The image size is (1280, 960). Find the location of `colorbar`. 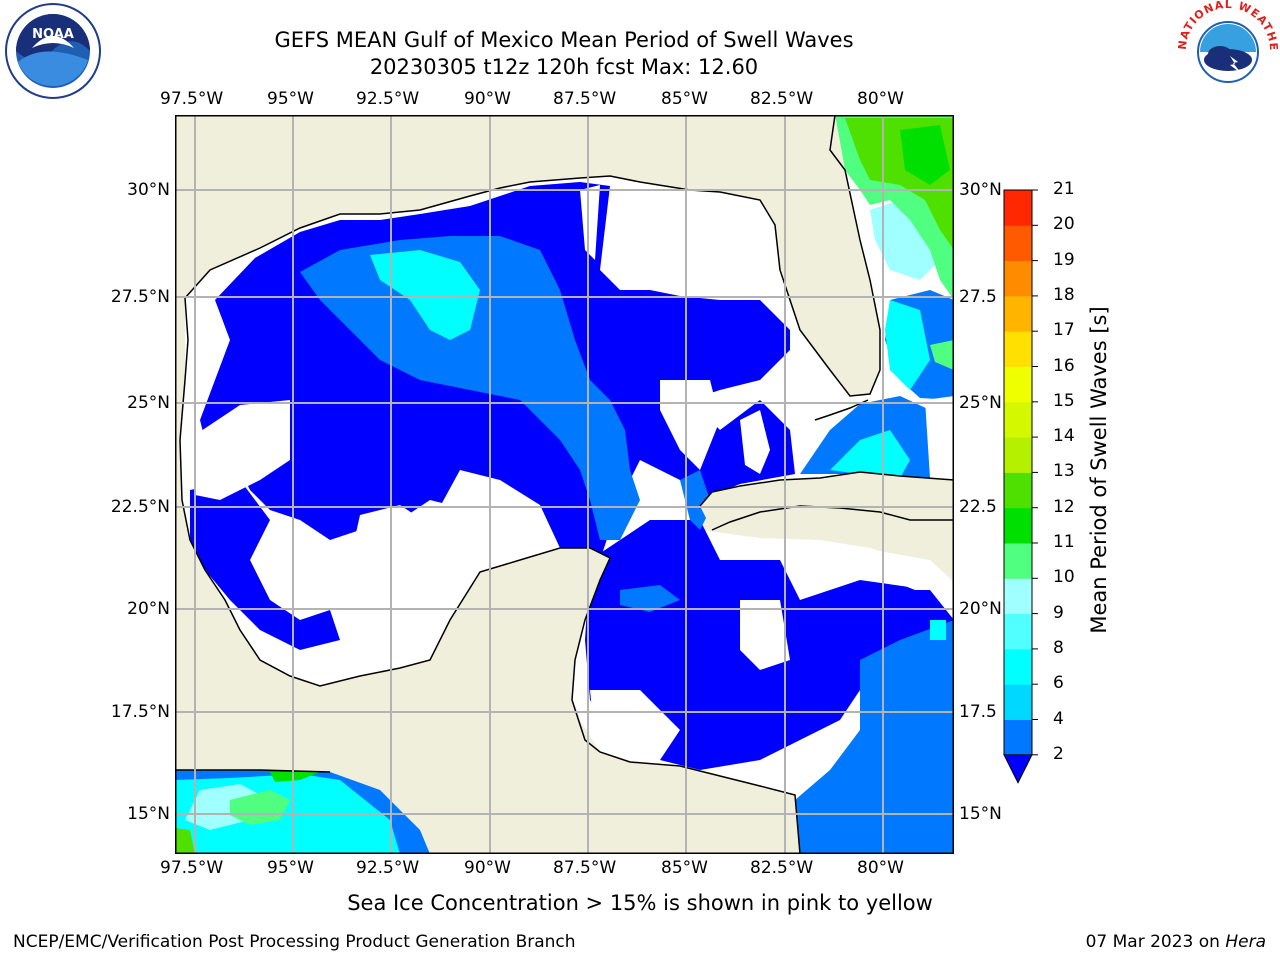

colorbar is located at coordinates (1025, 485).